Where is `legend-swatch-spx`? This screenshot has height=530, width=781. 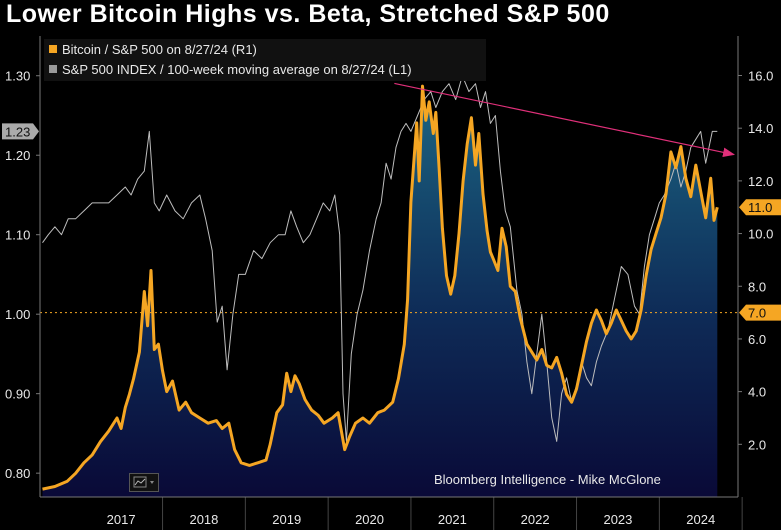 legend-swatch-spx is located at coordinates (53, 69).